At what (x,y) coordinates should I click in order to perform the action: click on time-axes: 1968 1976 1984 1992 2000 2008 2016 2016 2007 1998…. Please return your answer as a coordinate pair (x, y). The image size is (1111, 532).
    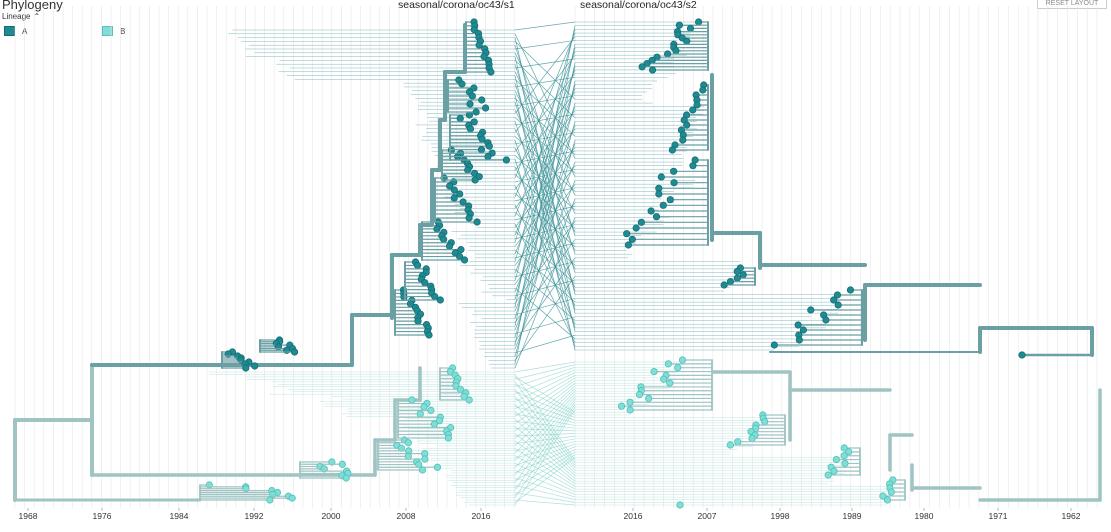
    Looking at the image, I should click on (550, 514).